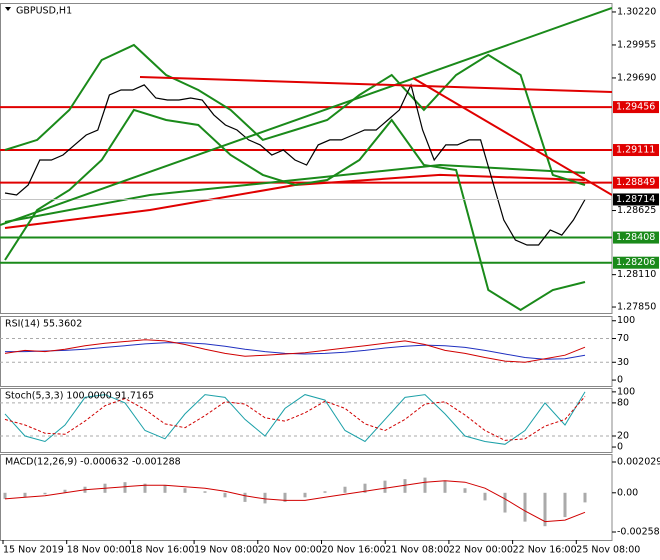 The image size is (660, 560). Describe the element at coordinates (623, 338) in the screenshot. I see `y-tick-label: 70` at that location.